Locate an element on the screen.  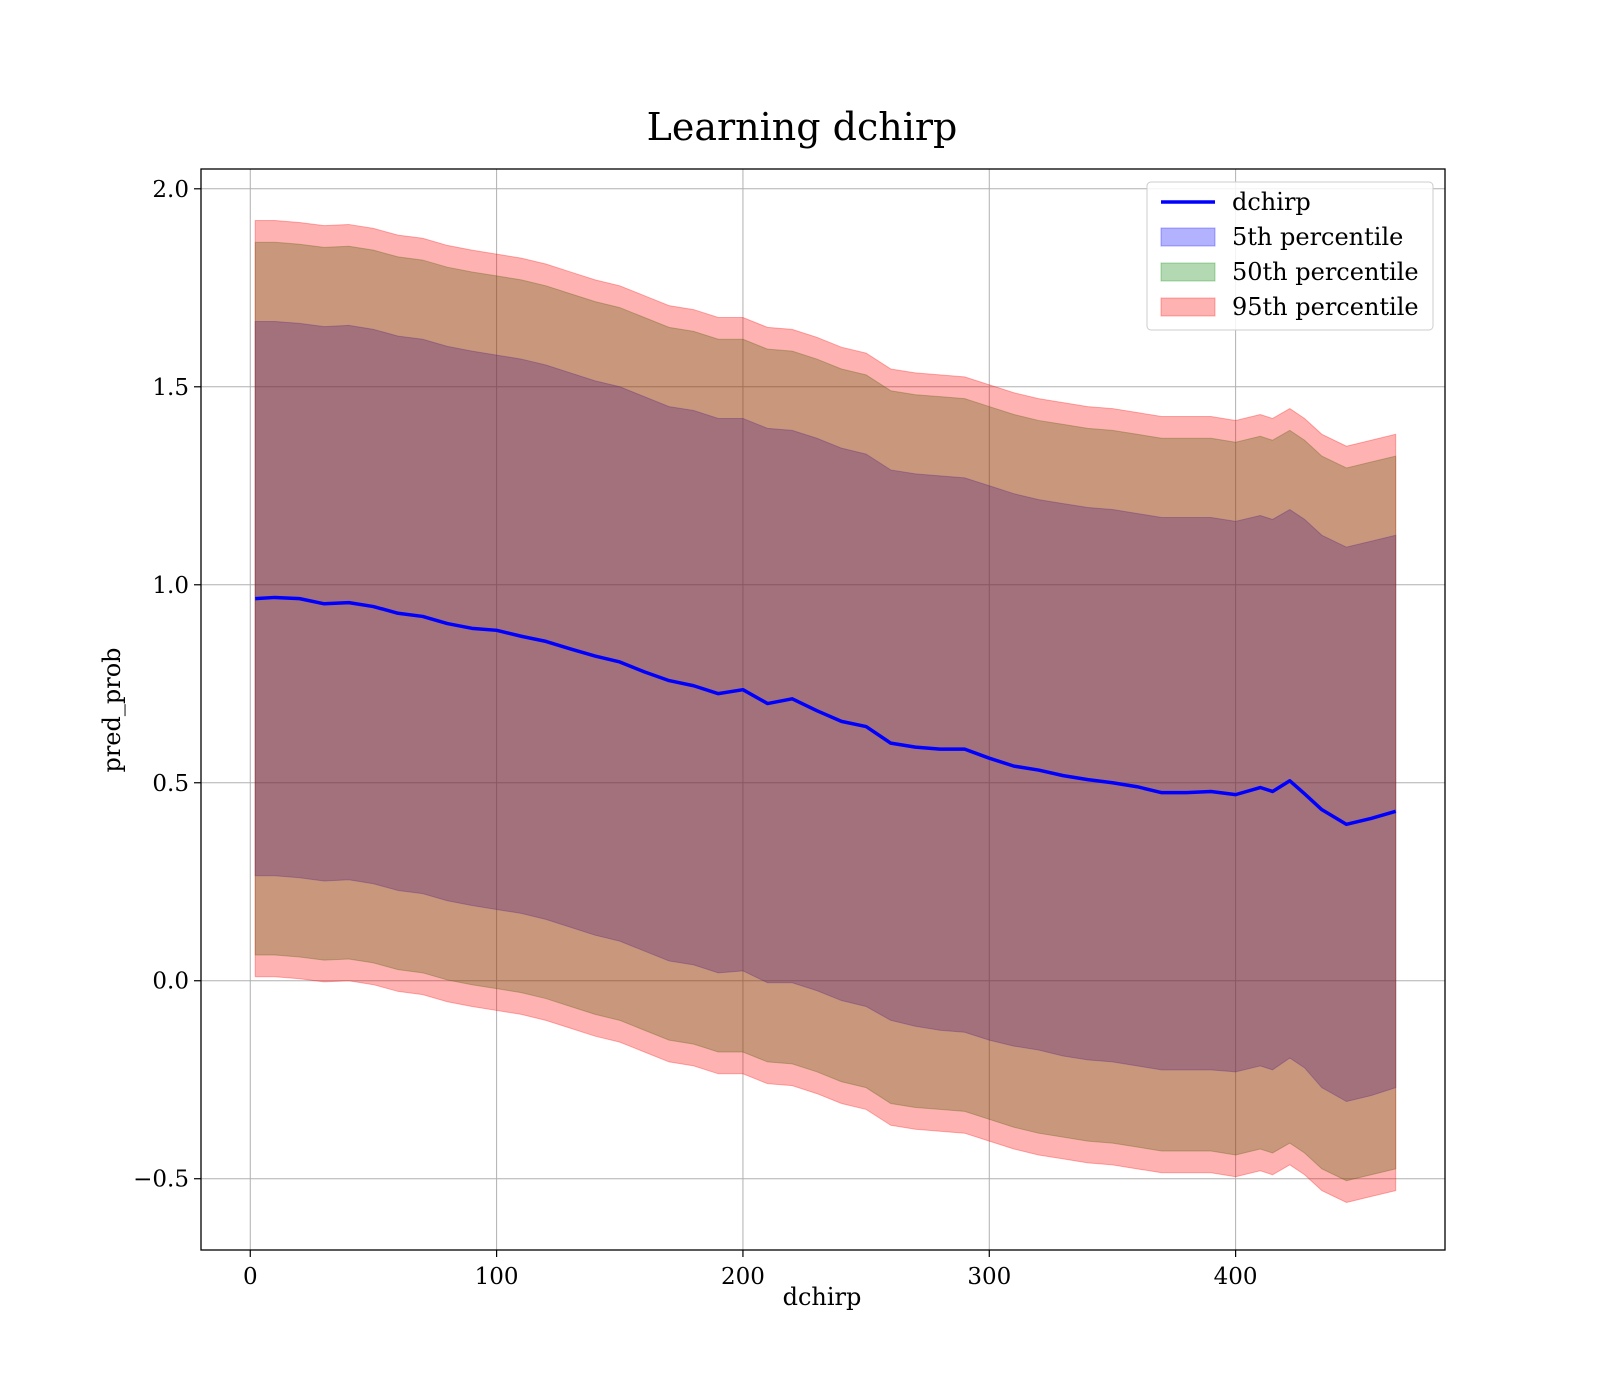
y-tick-label: 0.5 is located at coordinates (170, 784).